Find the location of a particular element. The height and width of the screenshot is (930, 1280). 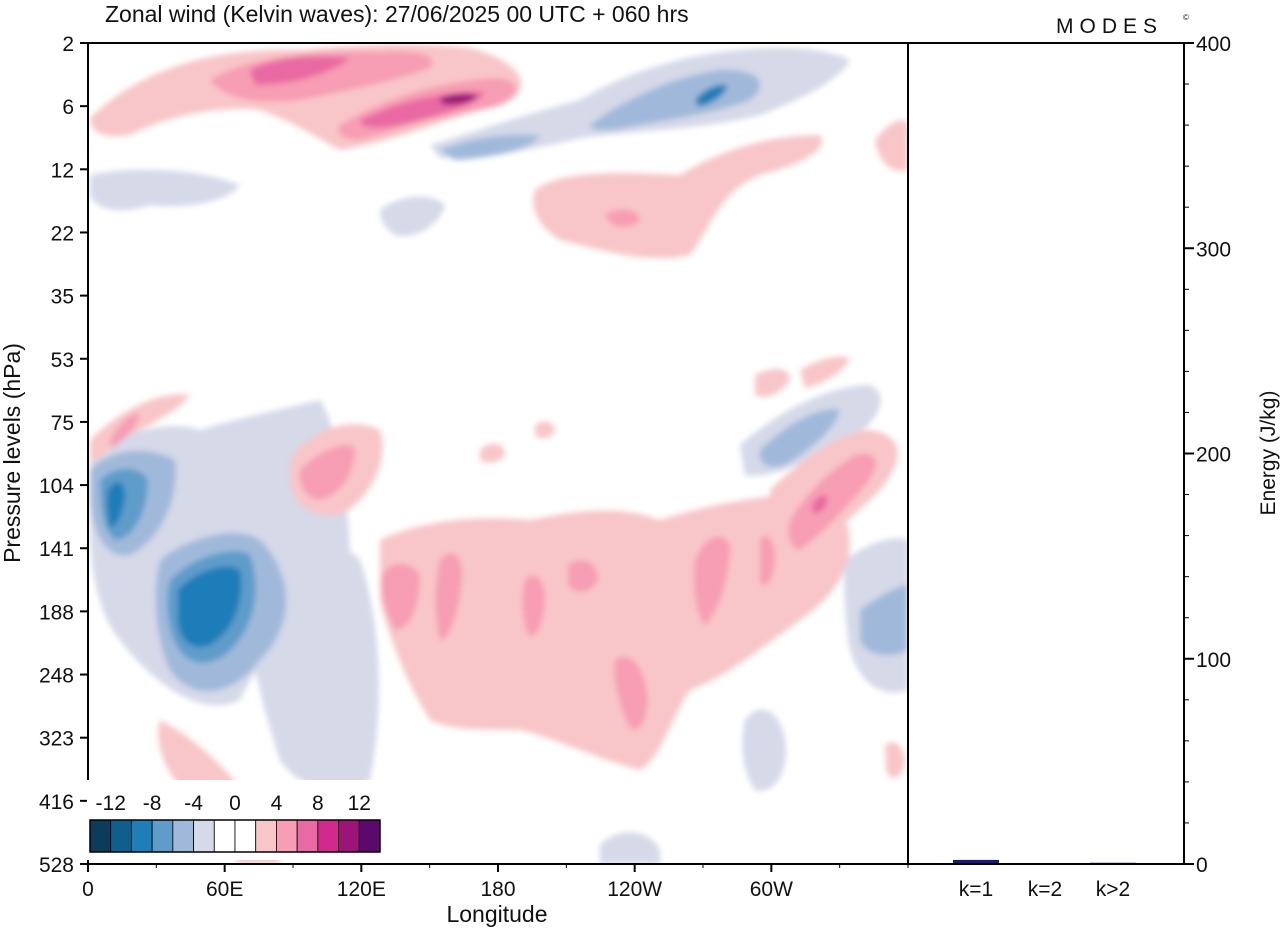

colorbar-label: 8 is located at coordinates (318, 803).